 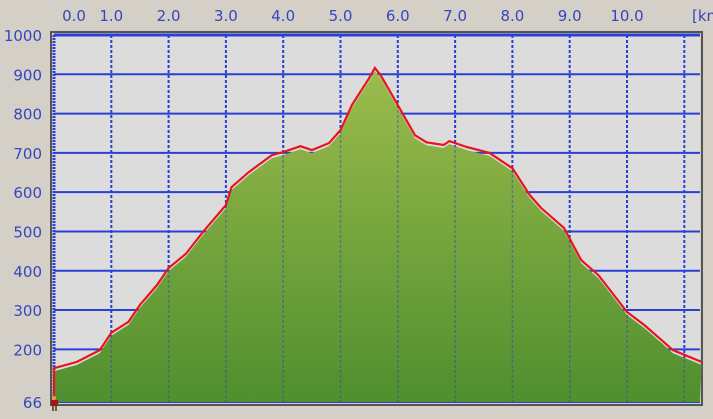 I want to click on x-tick-label: 5.0, so click(x=341, y=16).